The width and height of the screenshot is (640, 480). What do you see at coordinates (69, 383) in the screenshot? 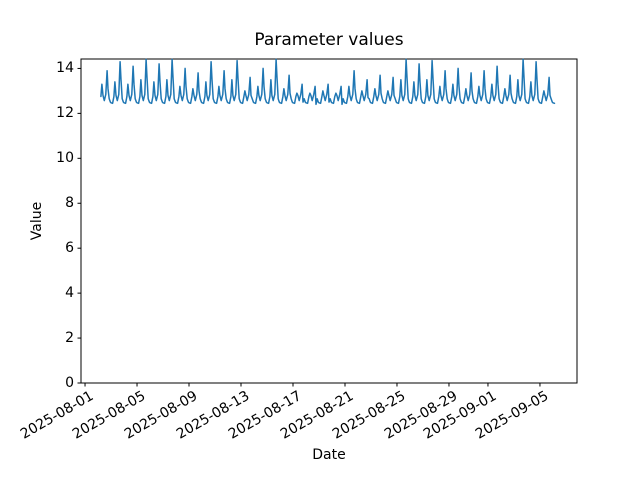
I see `y-tick-label: 0` at bounding box center [69, 383].